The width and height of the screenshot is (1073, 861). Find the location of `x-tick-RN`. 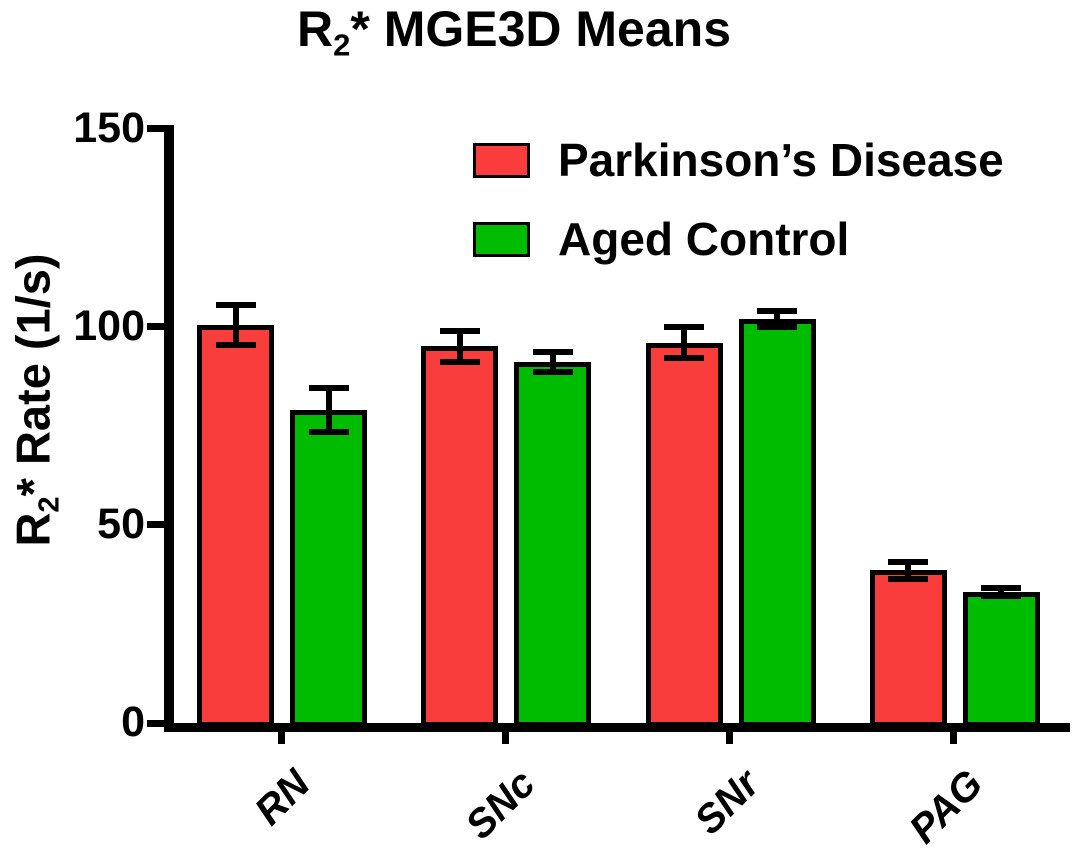

x-tick-RN is located at coordinates (281, 738).